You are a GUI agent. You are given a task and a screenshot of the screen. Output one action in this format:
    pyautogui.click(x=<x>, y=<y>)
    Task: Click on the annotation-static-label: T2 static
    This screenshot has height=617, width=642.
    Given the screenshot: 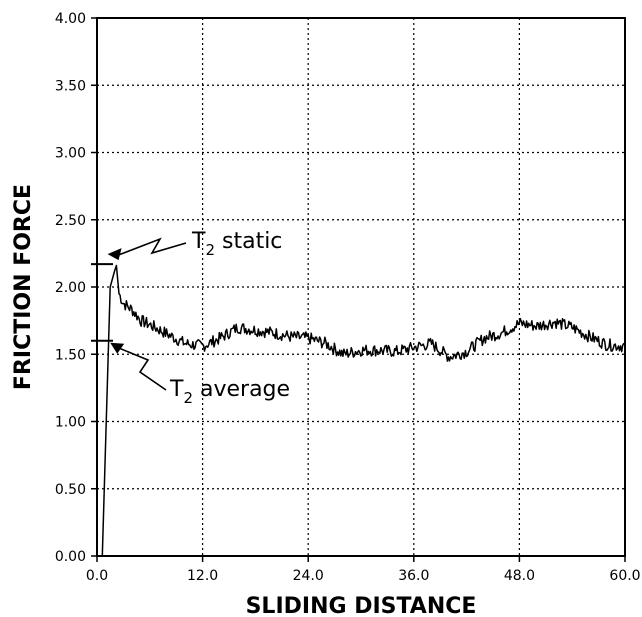 What is the action you would take?
    pyautogui.click(x=236, y=244)
    